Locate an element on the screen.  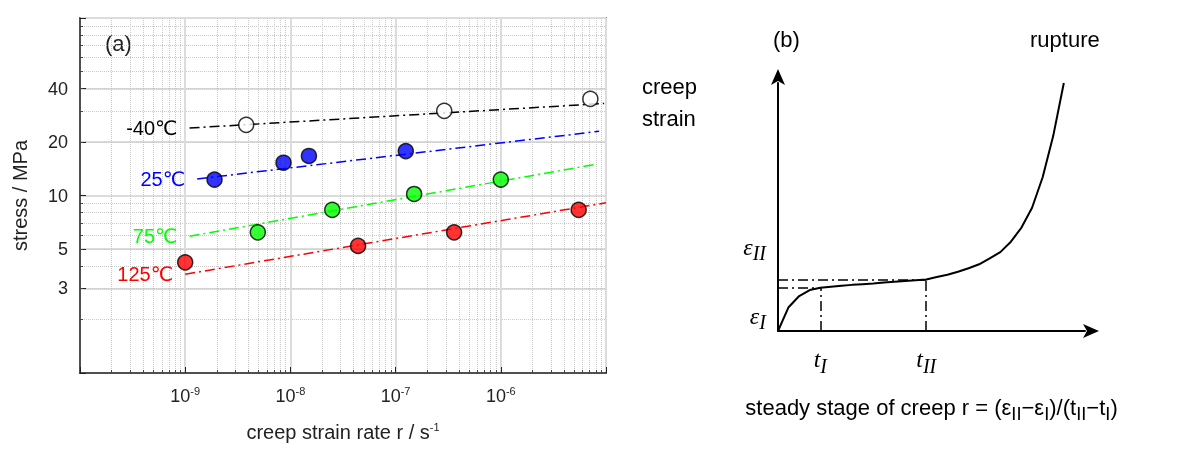
text: (b) is located at coordinates (786, 39).